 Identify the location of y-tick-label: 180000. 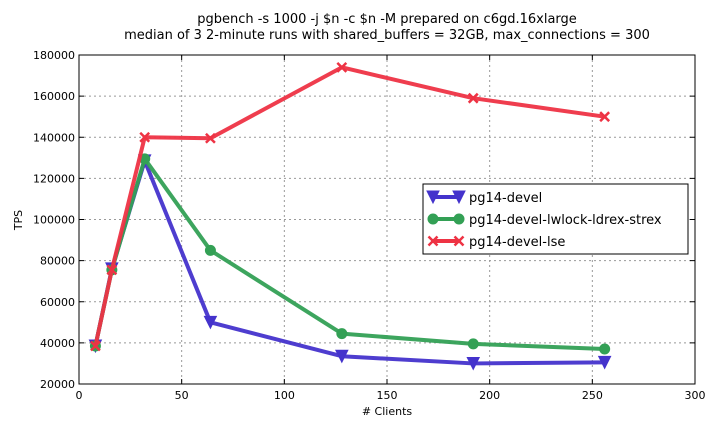
(54, 55).